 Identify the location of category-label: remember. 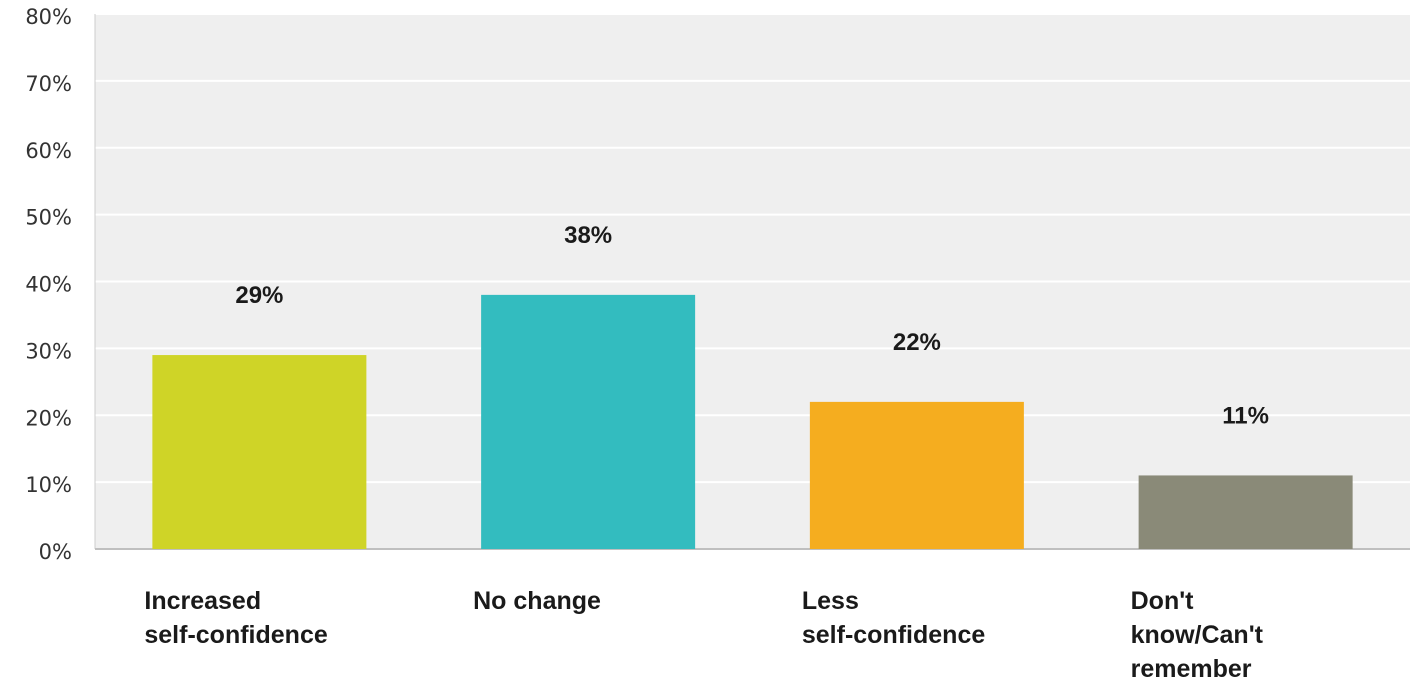
(1191, 667).